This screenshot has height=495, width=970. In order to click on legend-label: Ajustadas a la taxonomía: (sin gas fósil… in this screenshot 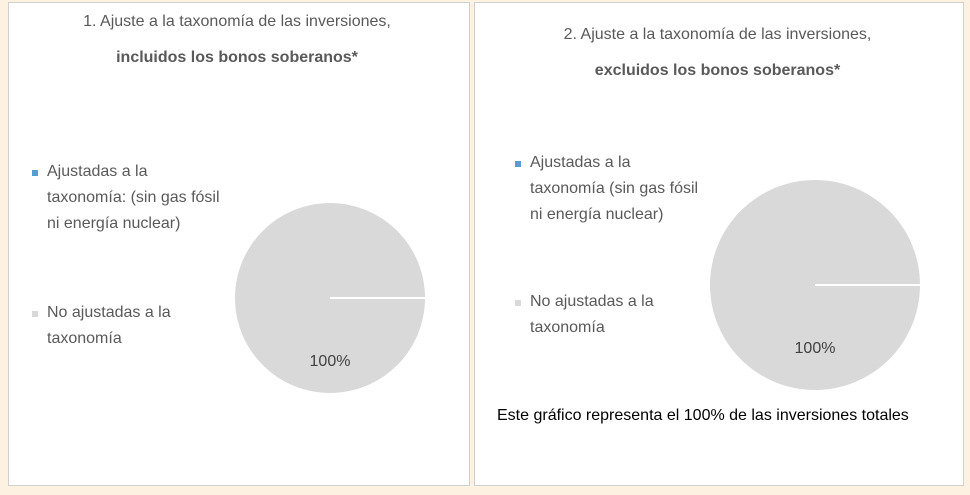, I will do `click(133, 197)`.